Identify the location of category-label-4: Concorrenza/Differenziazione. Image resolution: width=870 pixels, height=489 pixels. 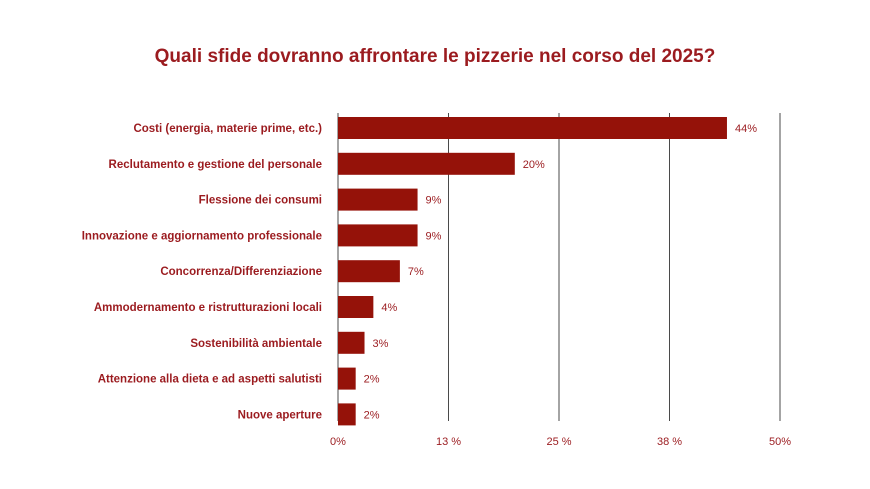
(241, 272).